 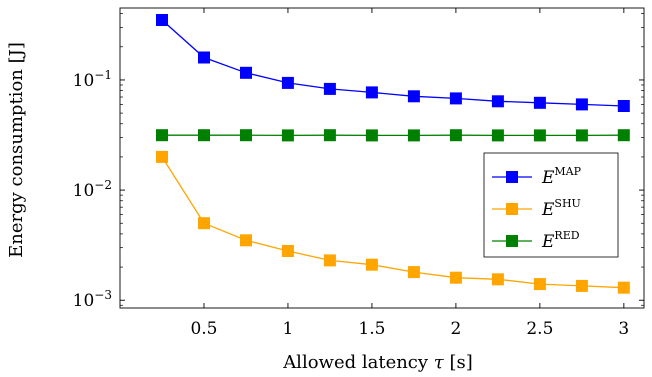 I want to click on y-tick-label: 10⁻¹, so click(x=92, y=79).